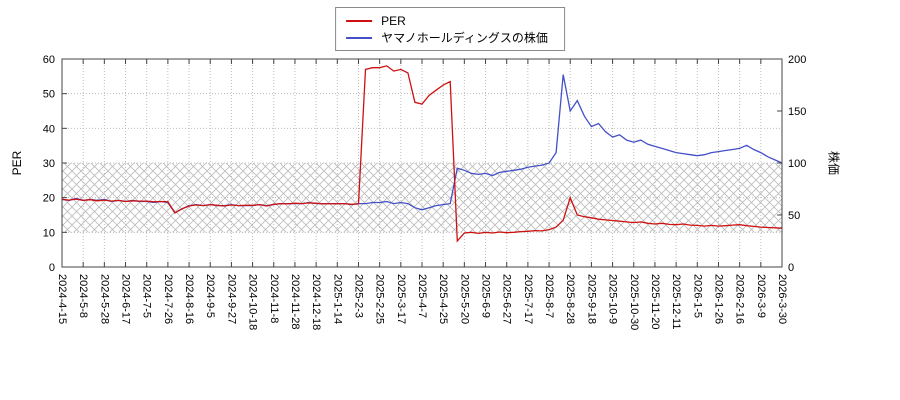 This screenshot has width=900, height=400. I want to click on x-axis-tick-label: 2025-9-18, so click(591, 299).